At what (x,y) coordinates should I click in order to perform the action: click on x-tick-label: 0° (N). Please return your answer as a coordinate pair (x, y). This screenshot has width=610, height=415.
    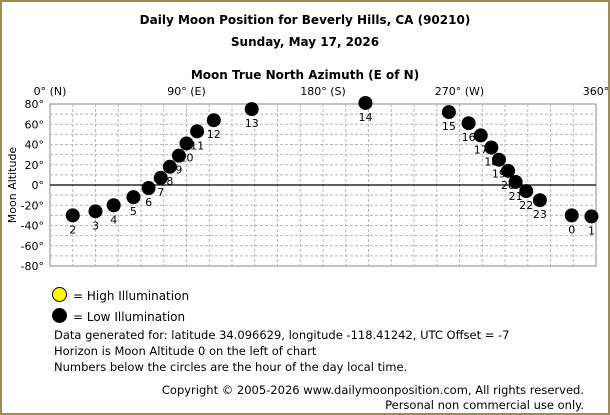
    Looking at the image, I should click on (50, 91).